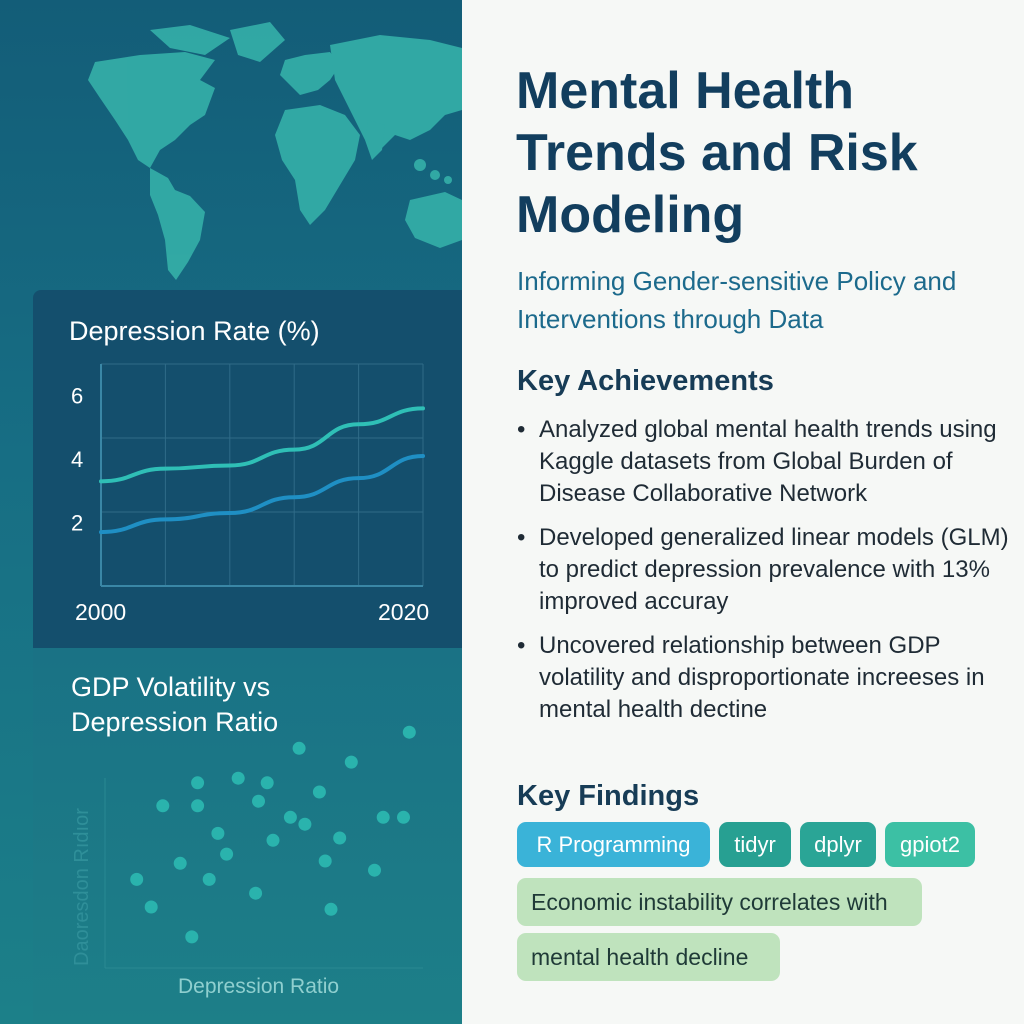 This screenshot has height=1024, width=1024. What do you see at coordinates (100, 612) in the screenshot?
I see `x-tick-label: 2000` at bounding box center [100, 612].